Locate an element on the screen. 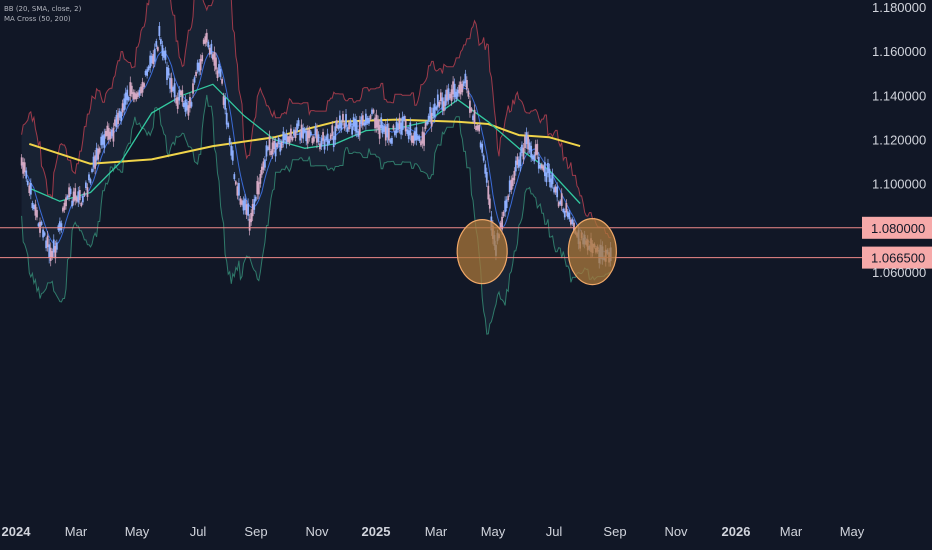 This screenshot has width=932, height=550. bollinger-bands-label: BB (20, SMA, close, 2) is located at coordinates (43, 9).